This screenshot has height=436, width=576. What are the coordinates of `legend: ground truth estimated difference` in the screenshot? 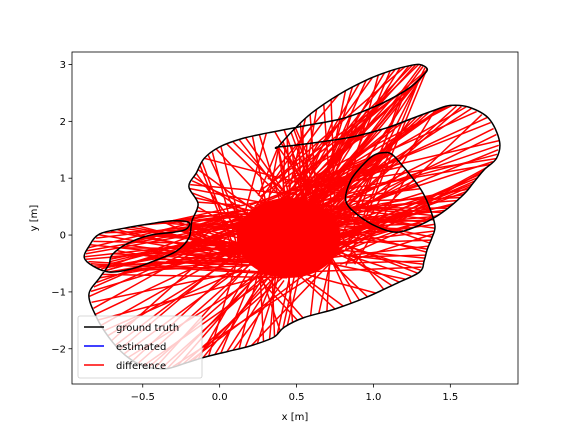 It's located at (140, 347).